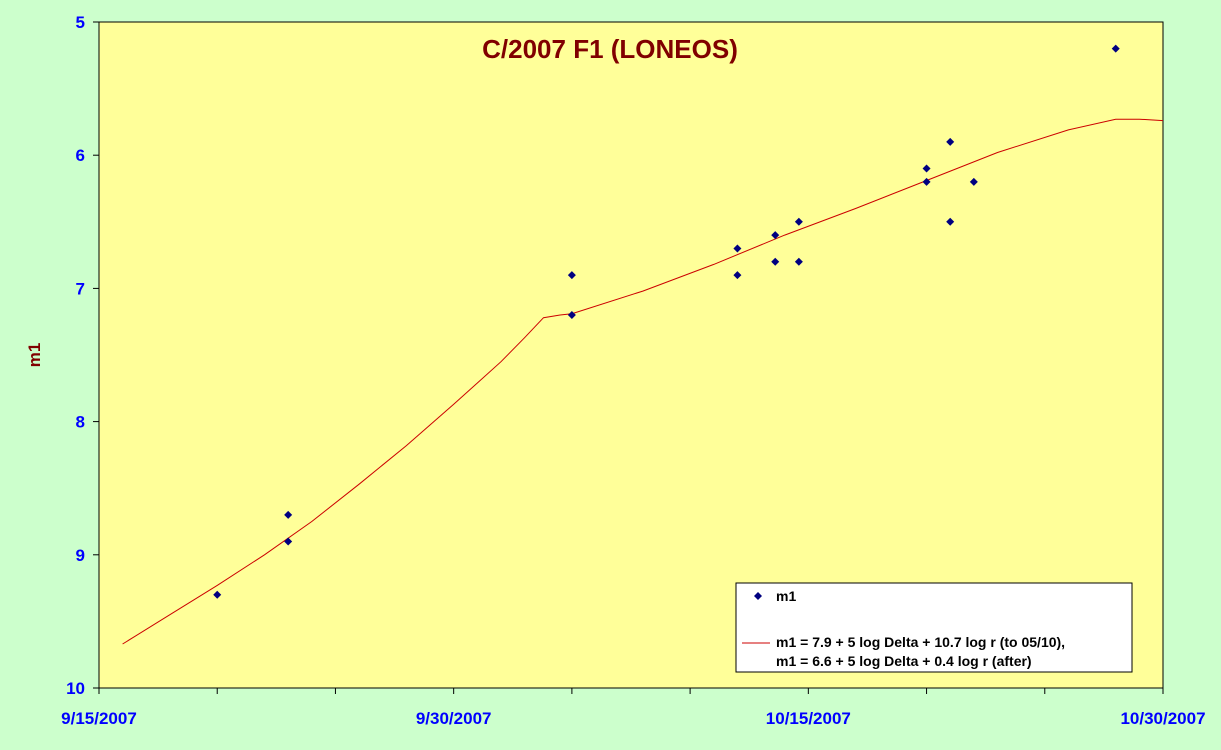  I want to click on x-tick-label: 9/15/2007, so click(99, 718).